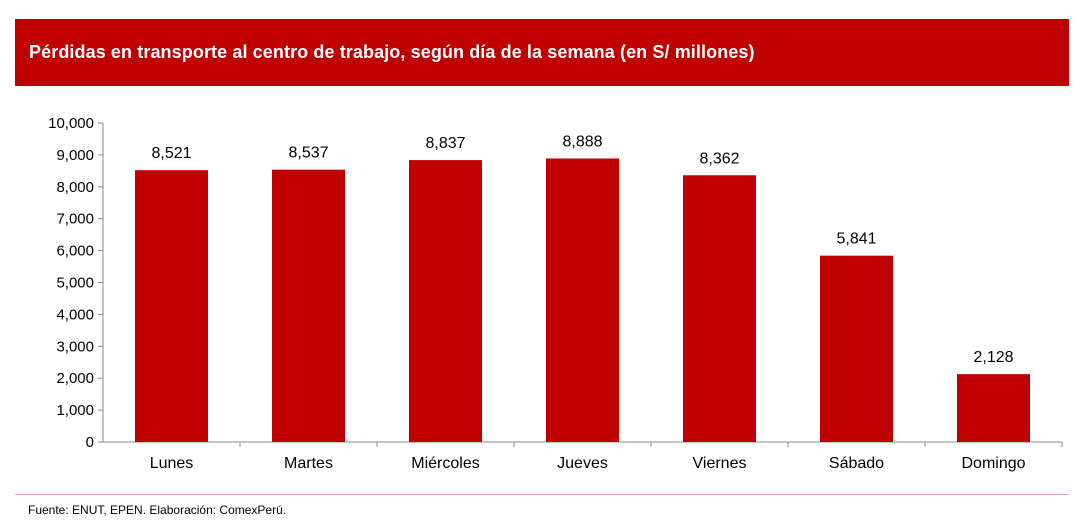  Describe the element at coordinates (582, 463) in the screenshot. I see `x-tick-label: Jueves` at that location.